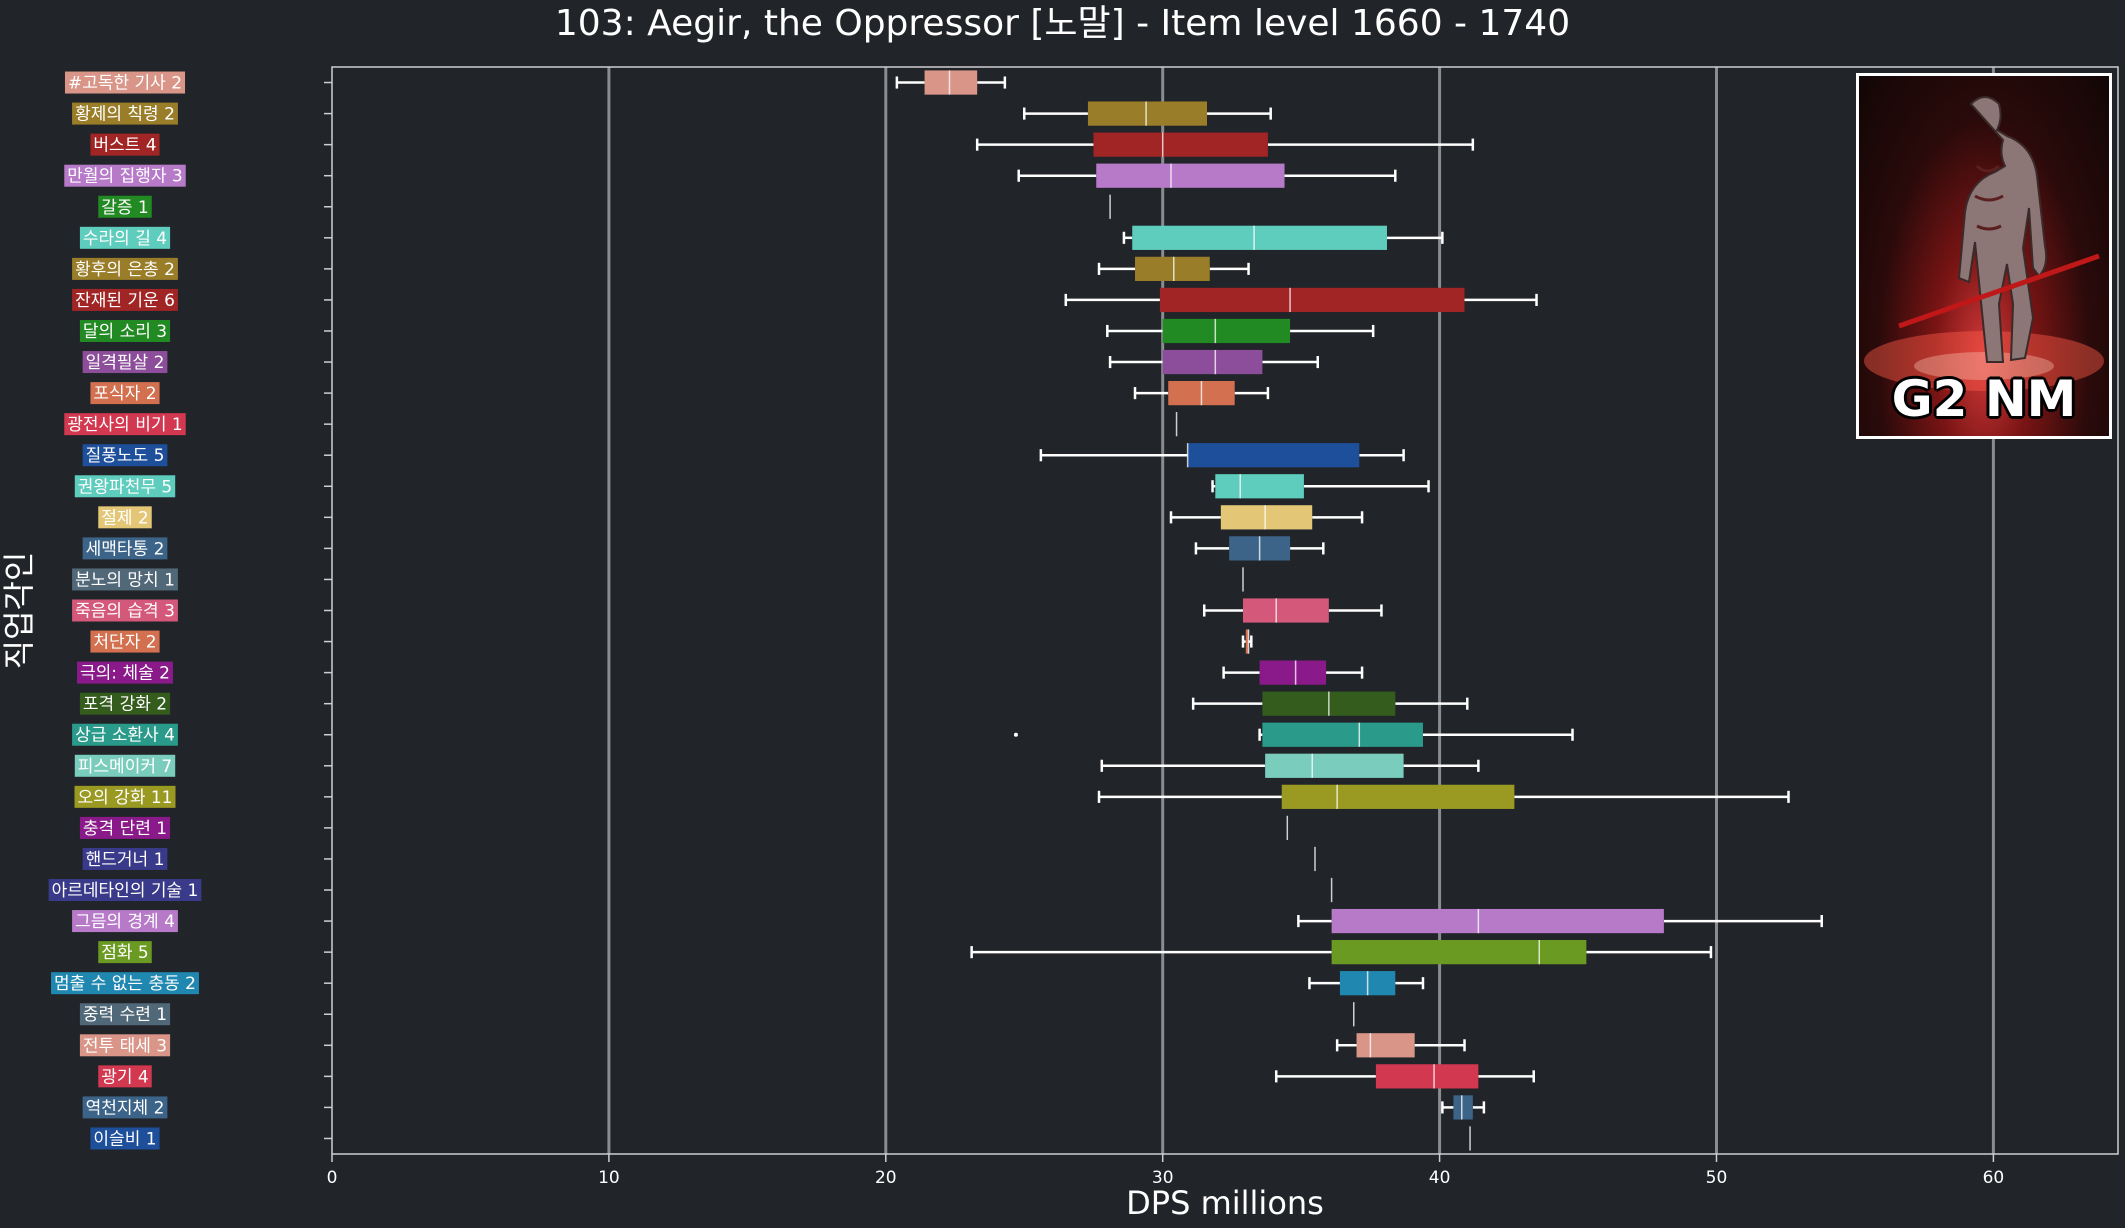  I want to click on category-label: 일격필살 2, so click(125, 362).